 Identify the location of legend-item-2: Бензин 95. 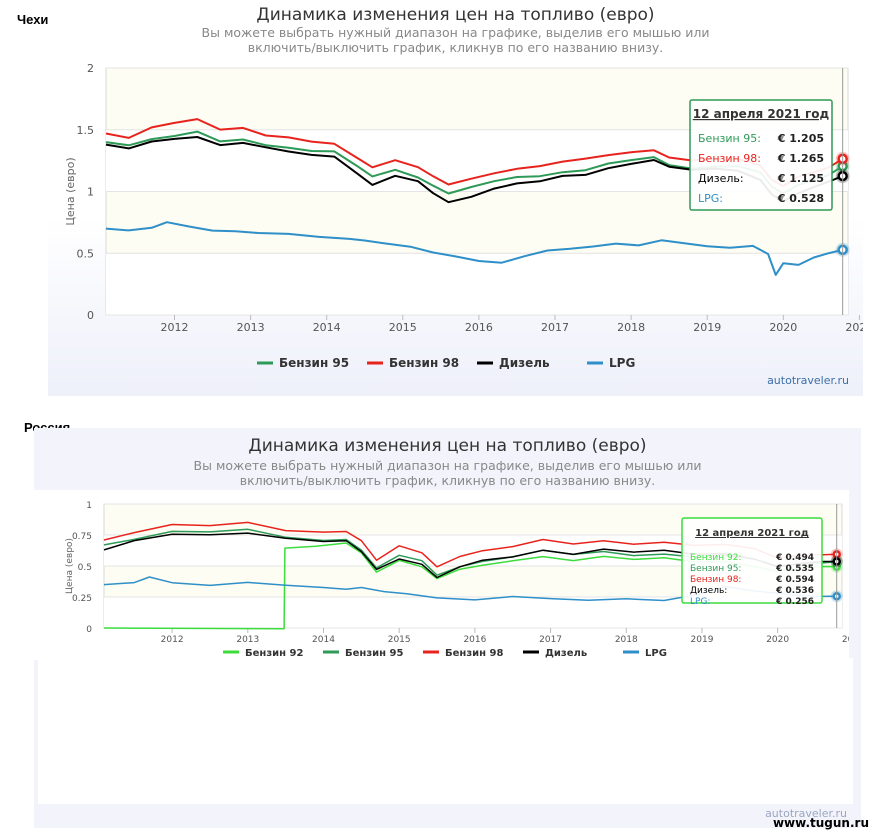
(363, 653).